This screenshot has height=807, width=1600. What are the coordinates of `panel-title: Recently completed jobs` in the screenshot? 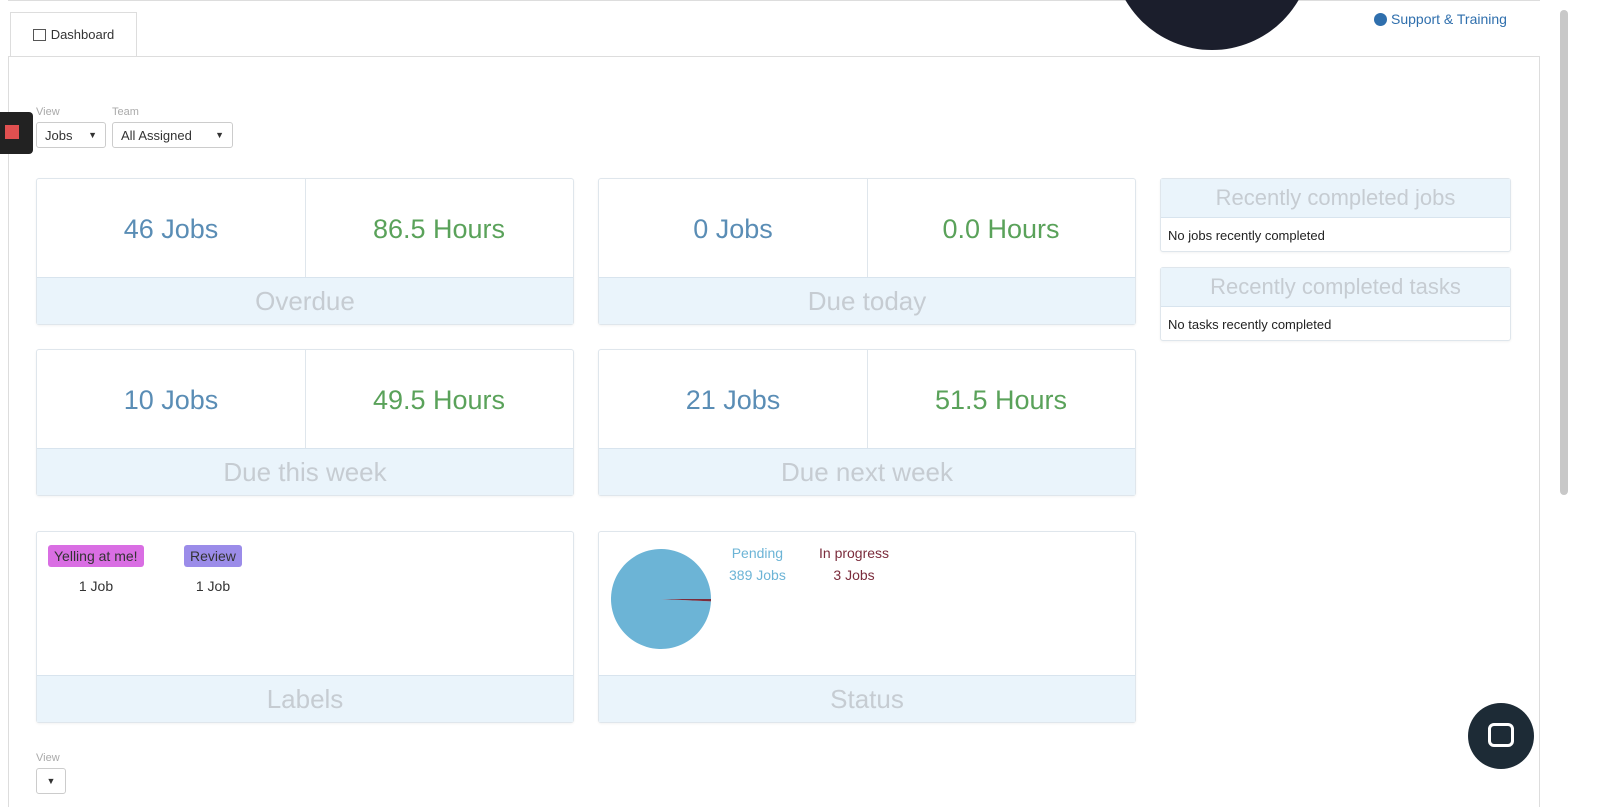 It's located at (1335, 198).